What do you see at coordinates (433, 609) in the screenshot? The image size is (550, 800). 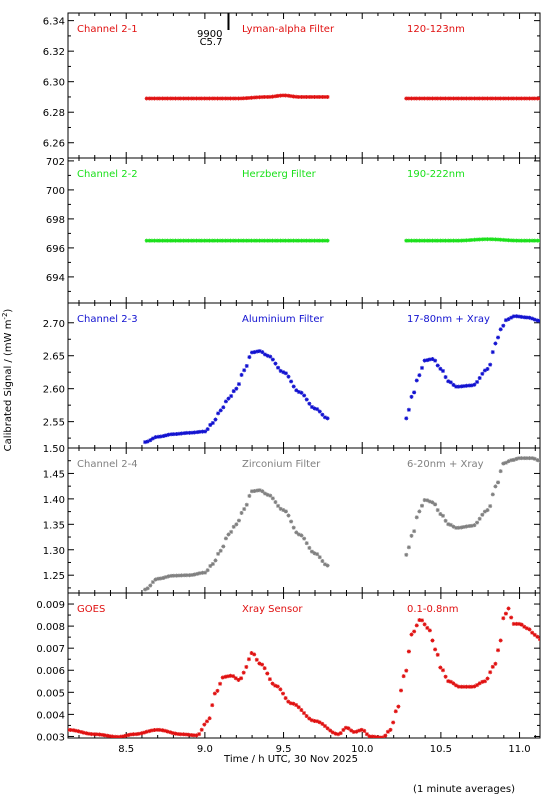 I see `band-label: 0.1-0.8nm` at bounding box center [433, 609].